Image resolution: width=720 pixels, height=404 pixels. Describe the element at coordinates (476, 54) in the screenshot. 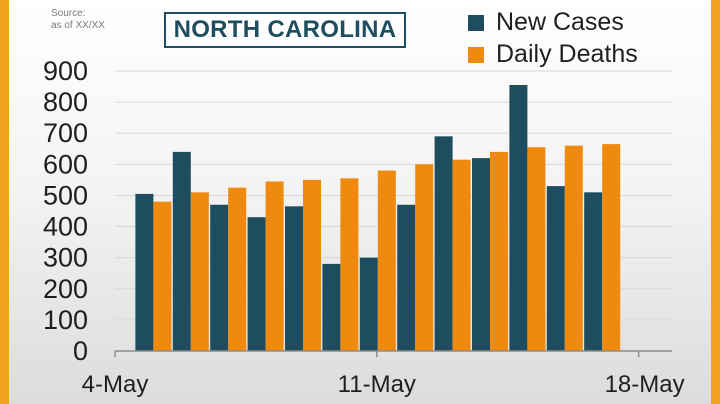

I see `legend-swatch-daily-deaths` at that location.